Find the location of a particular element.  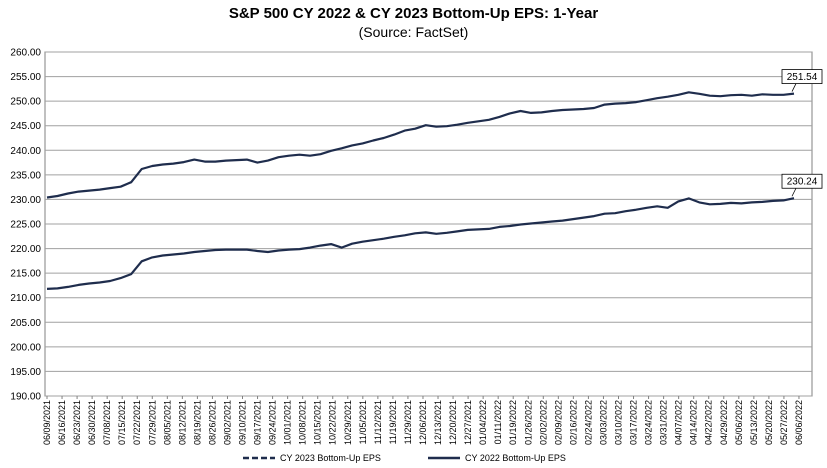

x-tick-label: 01/04/2022 is located at coordinates (483, 422).